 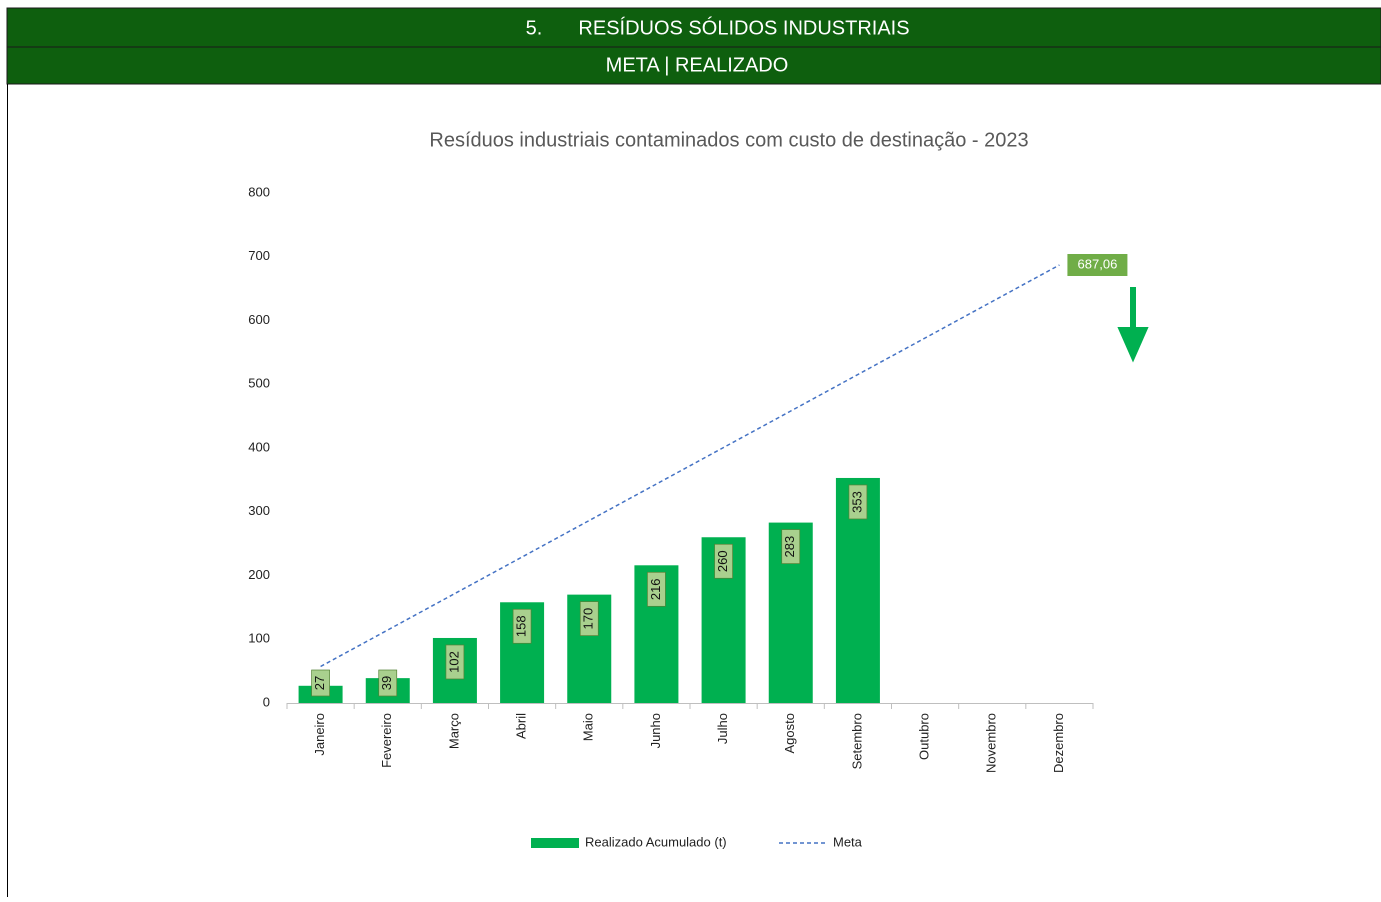 I want to click on data-label: 170, so click(x=588, y=619).